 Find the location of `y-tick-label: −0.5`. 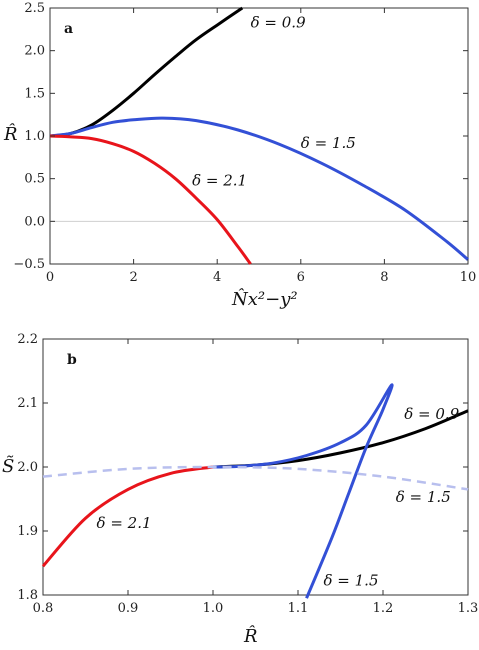

y-tick-label: −0.5 is located at coordinates (29, 264).